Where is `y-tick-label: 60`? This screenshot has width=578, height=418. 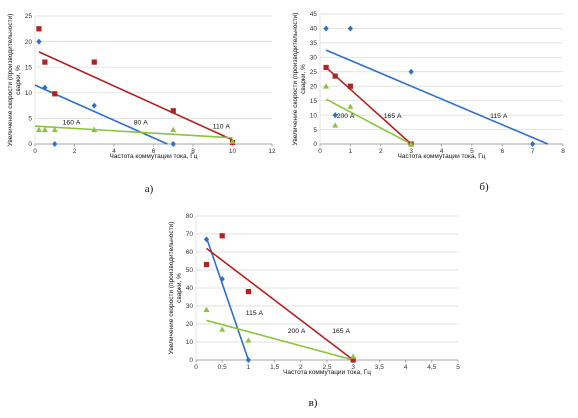
y-tick-label: 60 is located at coordinates (190, 252).